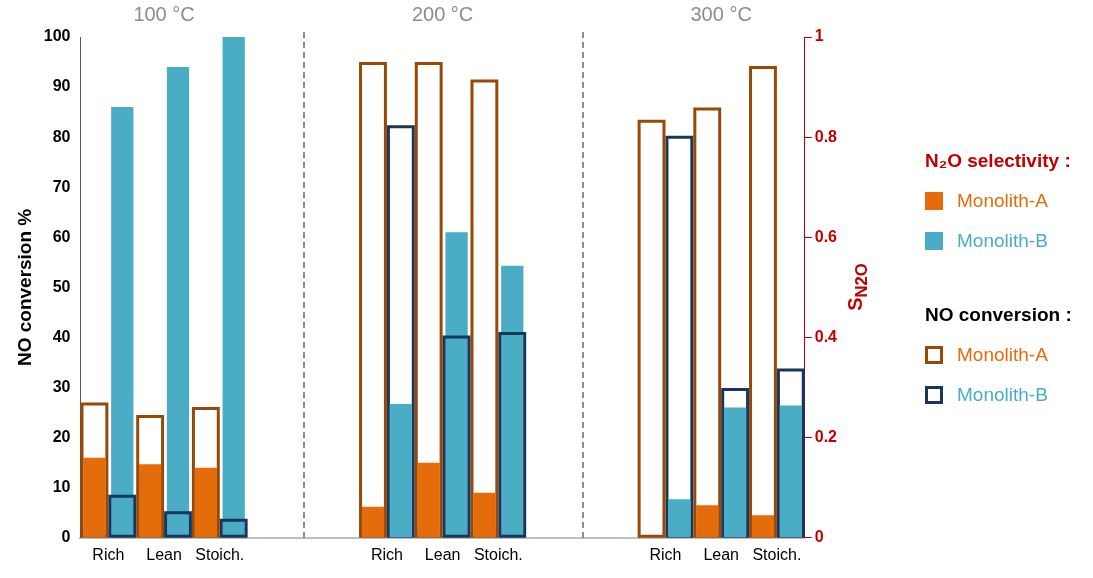 The height and width of the screenshot is (578, 1093). I want to click on y2-tick-label: 0, so click(819, 537).